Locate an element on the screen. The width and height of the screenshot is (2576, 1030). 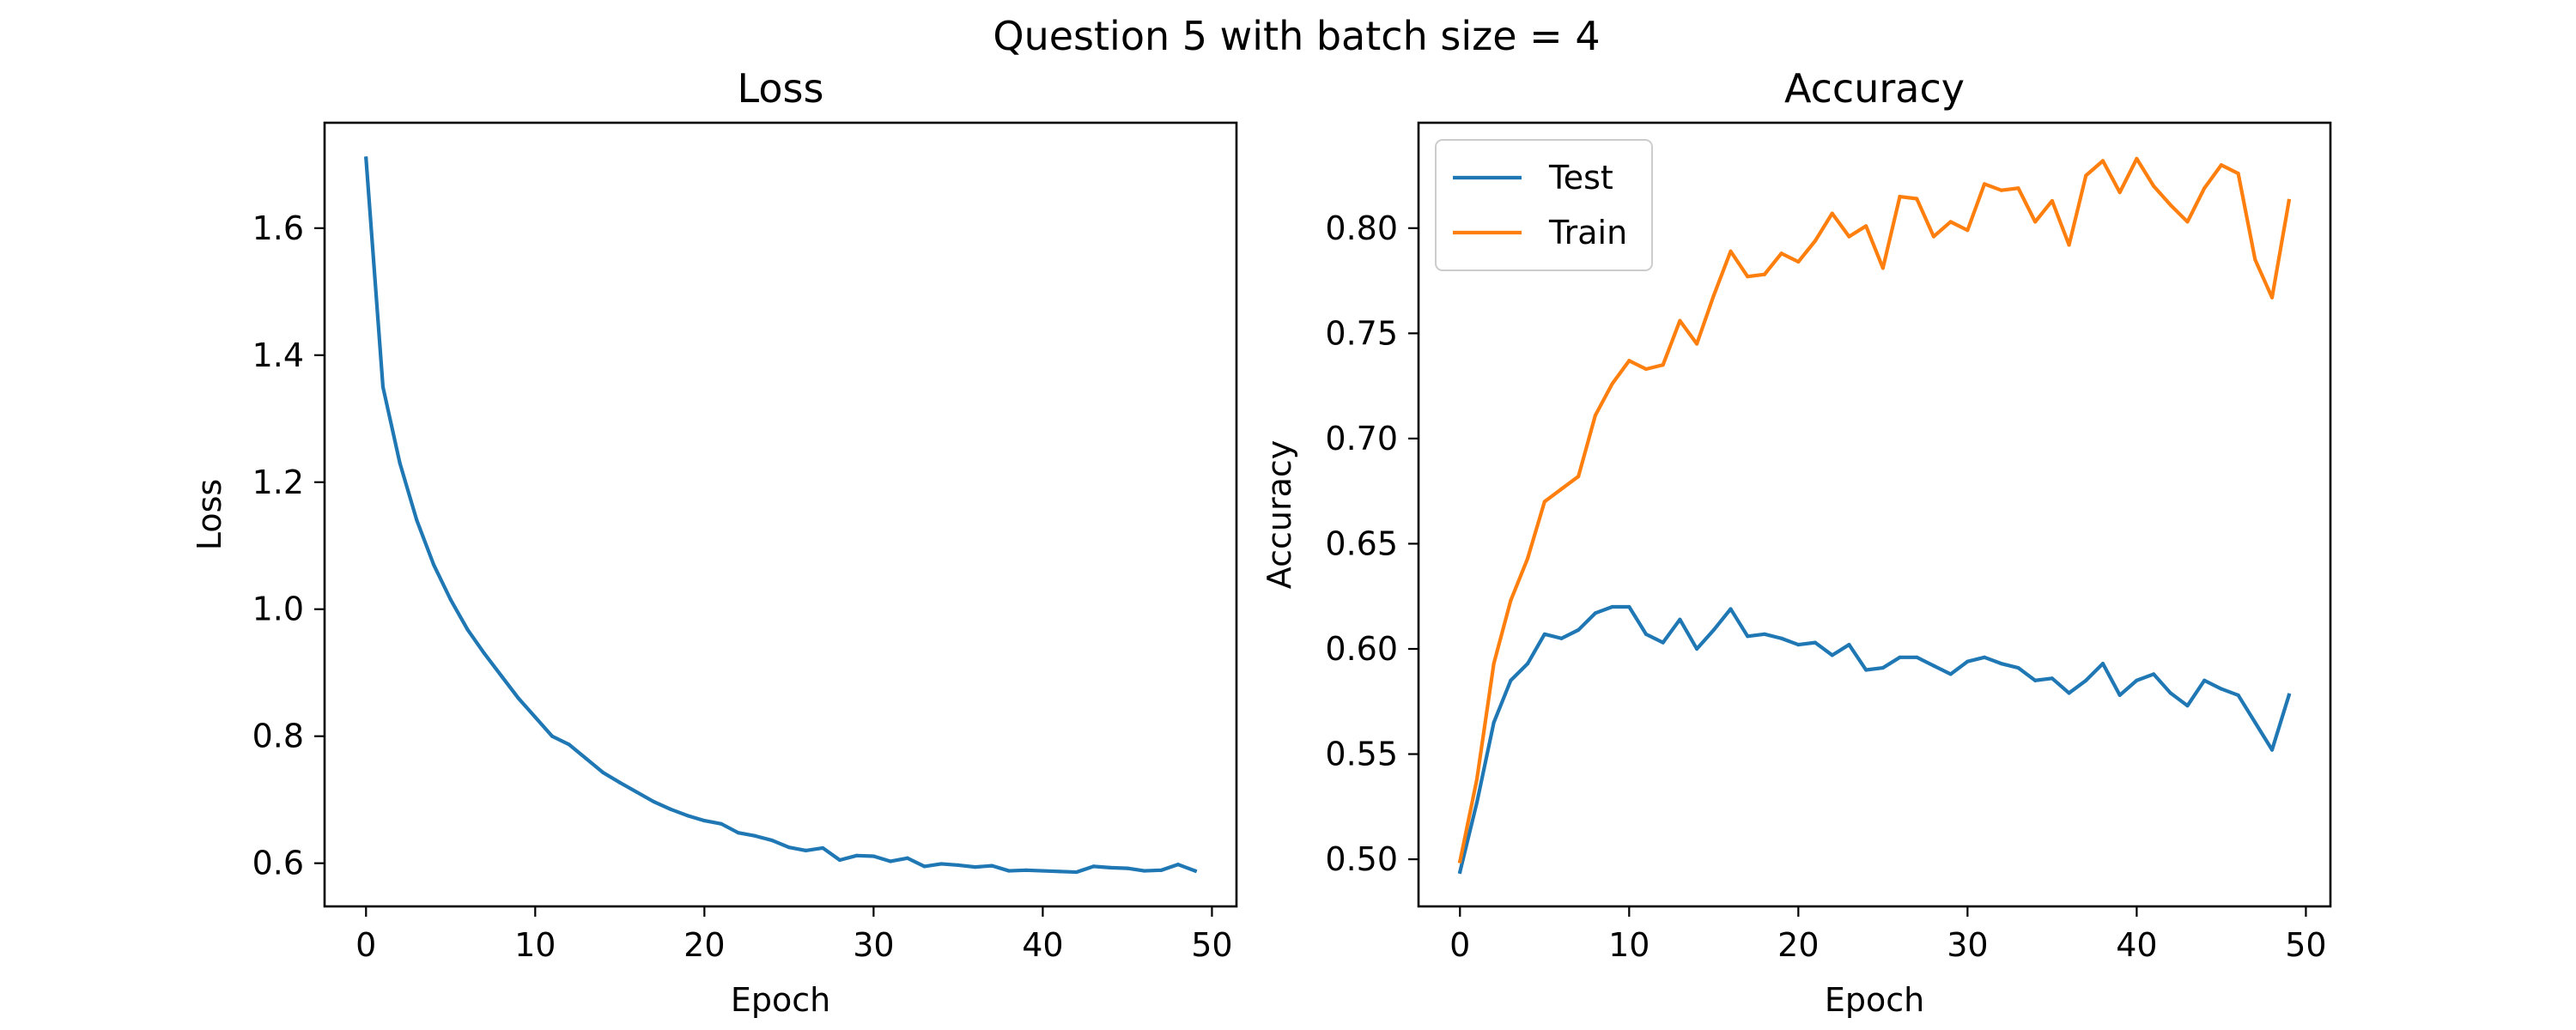
accuracy-y-tick-label: 0.65 is located at coordinates (1361, 543).